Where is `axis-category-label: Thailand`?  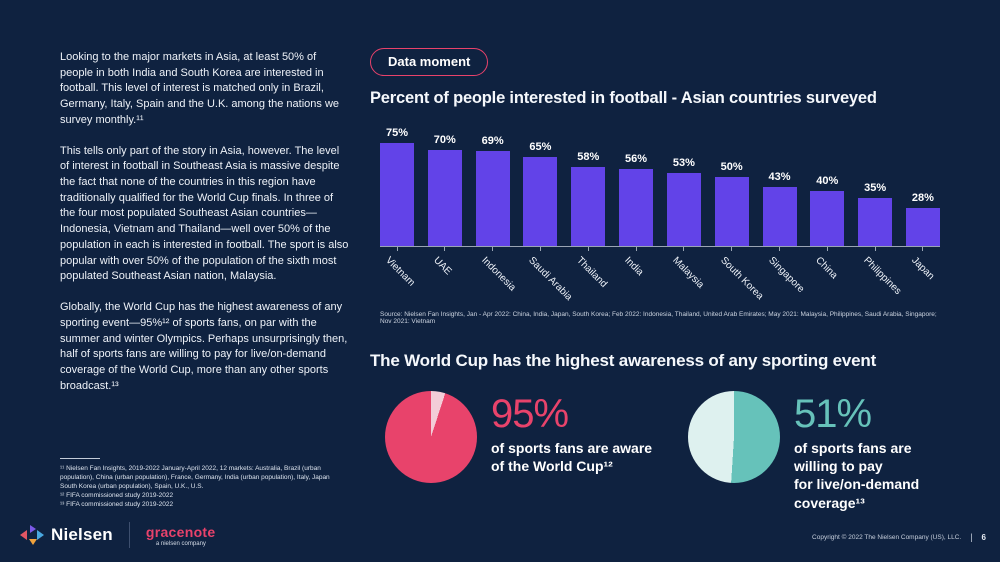 axis-category-label: Thailand is located at coordinates (592, 272).